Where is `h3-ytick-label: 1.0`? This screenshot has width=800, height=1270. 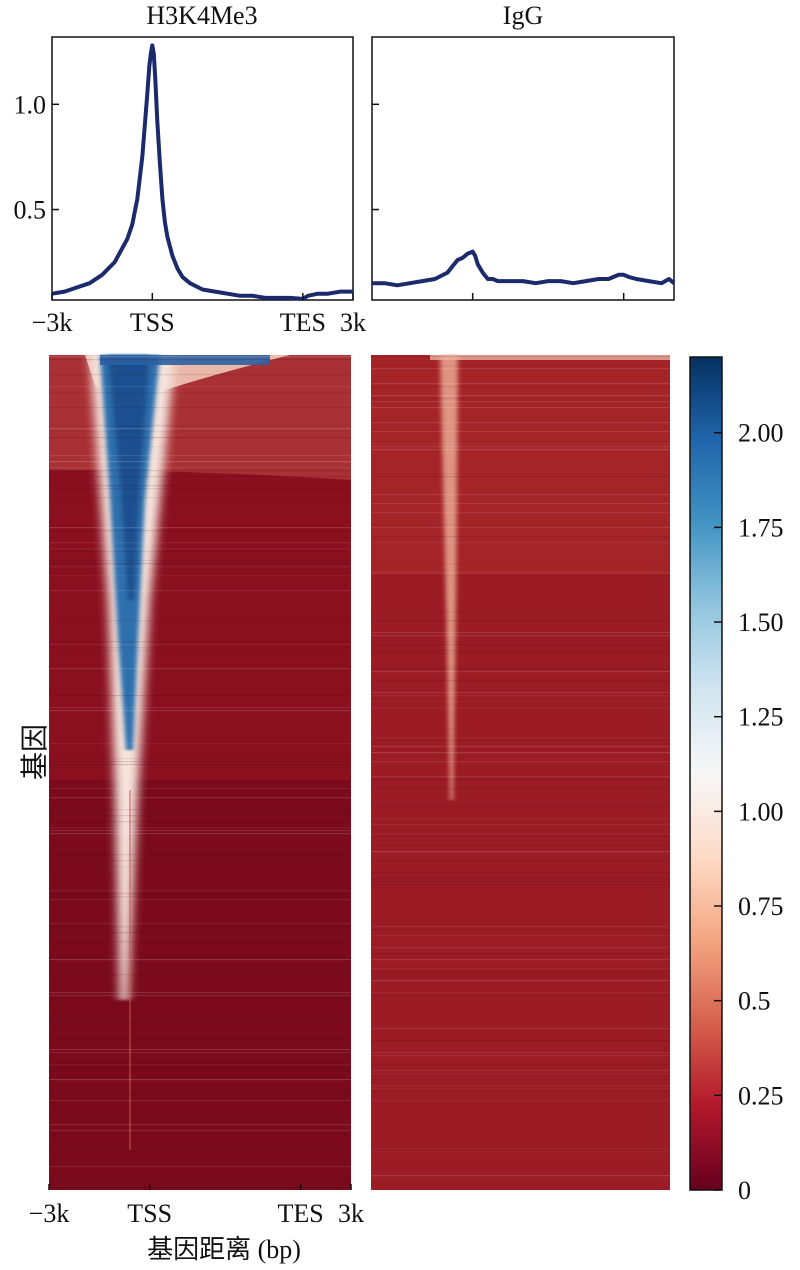 h3-ytick-label: 1.0 is located at coordinates (30, 104).